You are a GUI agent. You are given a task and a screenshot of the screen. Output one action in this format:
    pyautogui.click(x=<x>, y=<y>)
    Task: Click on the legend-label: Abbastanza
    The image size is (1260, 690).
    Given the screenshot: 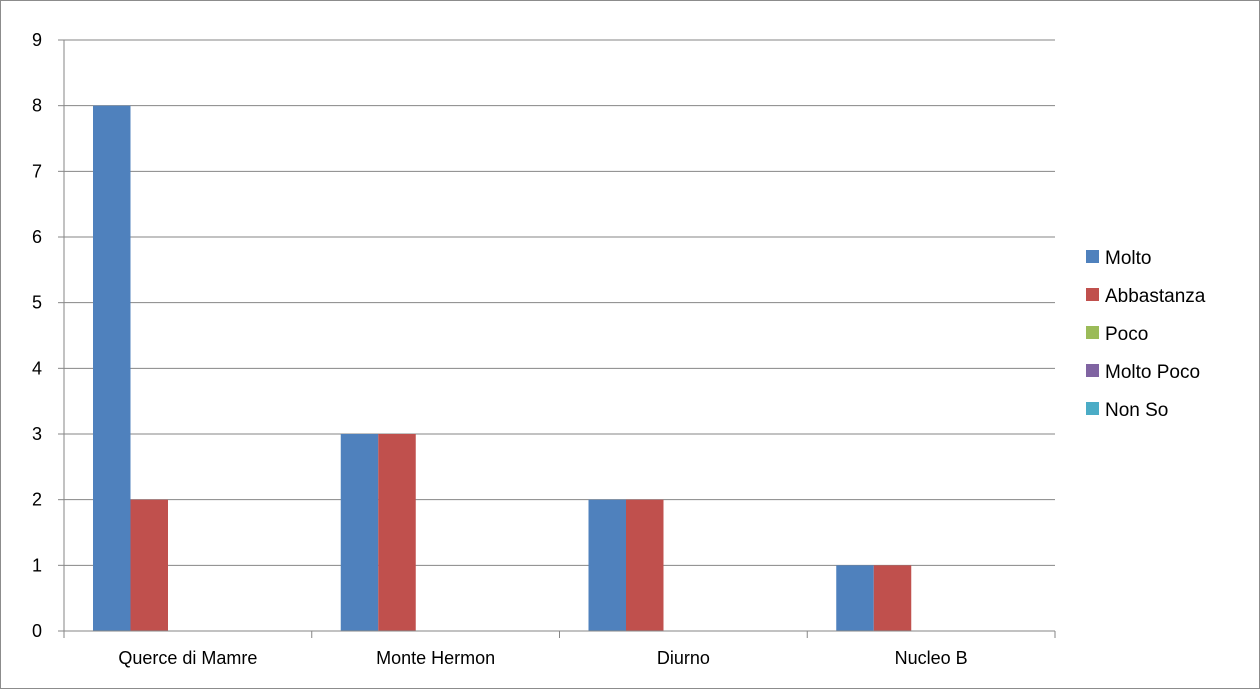 What is the action you would take?
    pyautogui.click(x=1155, y=296)
    